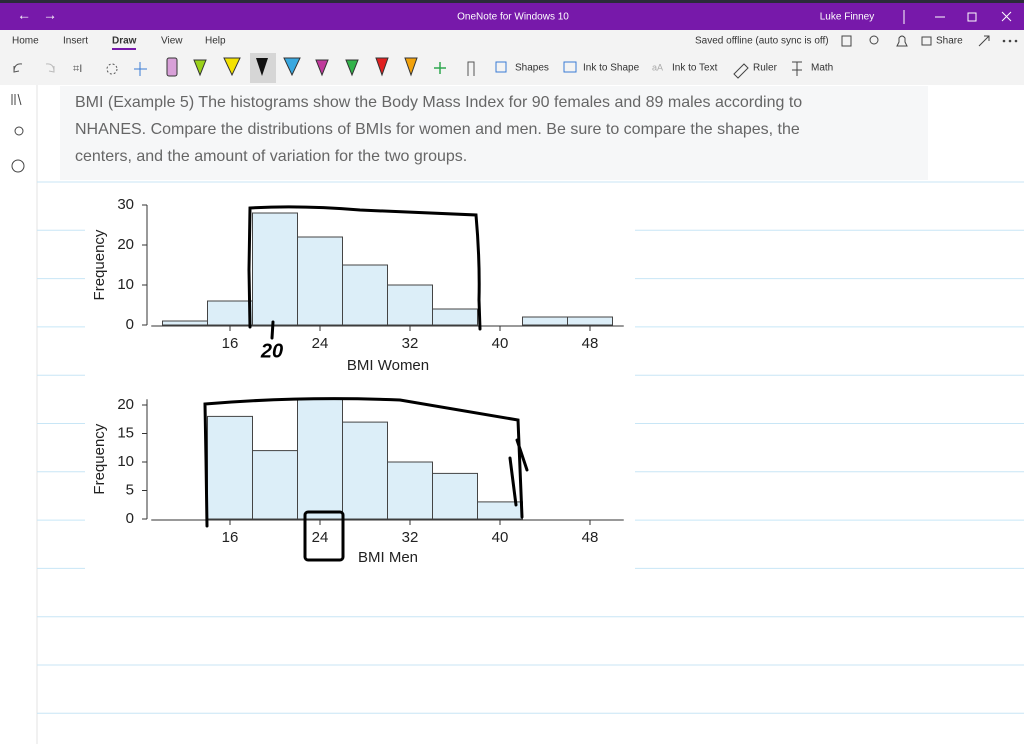 This screenshot has height=744, width=1024. Describe the element at coordinates (501, 67) in the screenshot. I see `shapes-icon` at that location.